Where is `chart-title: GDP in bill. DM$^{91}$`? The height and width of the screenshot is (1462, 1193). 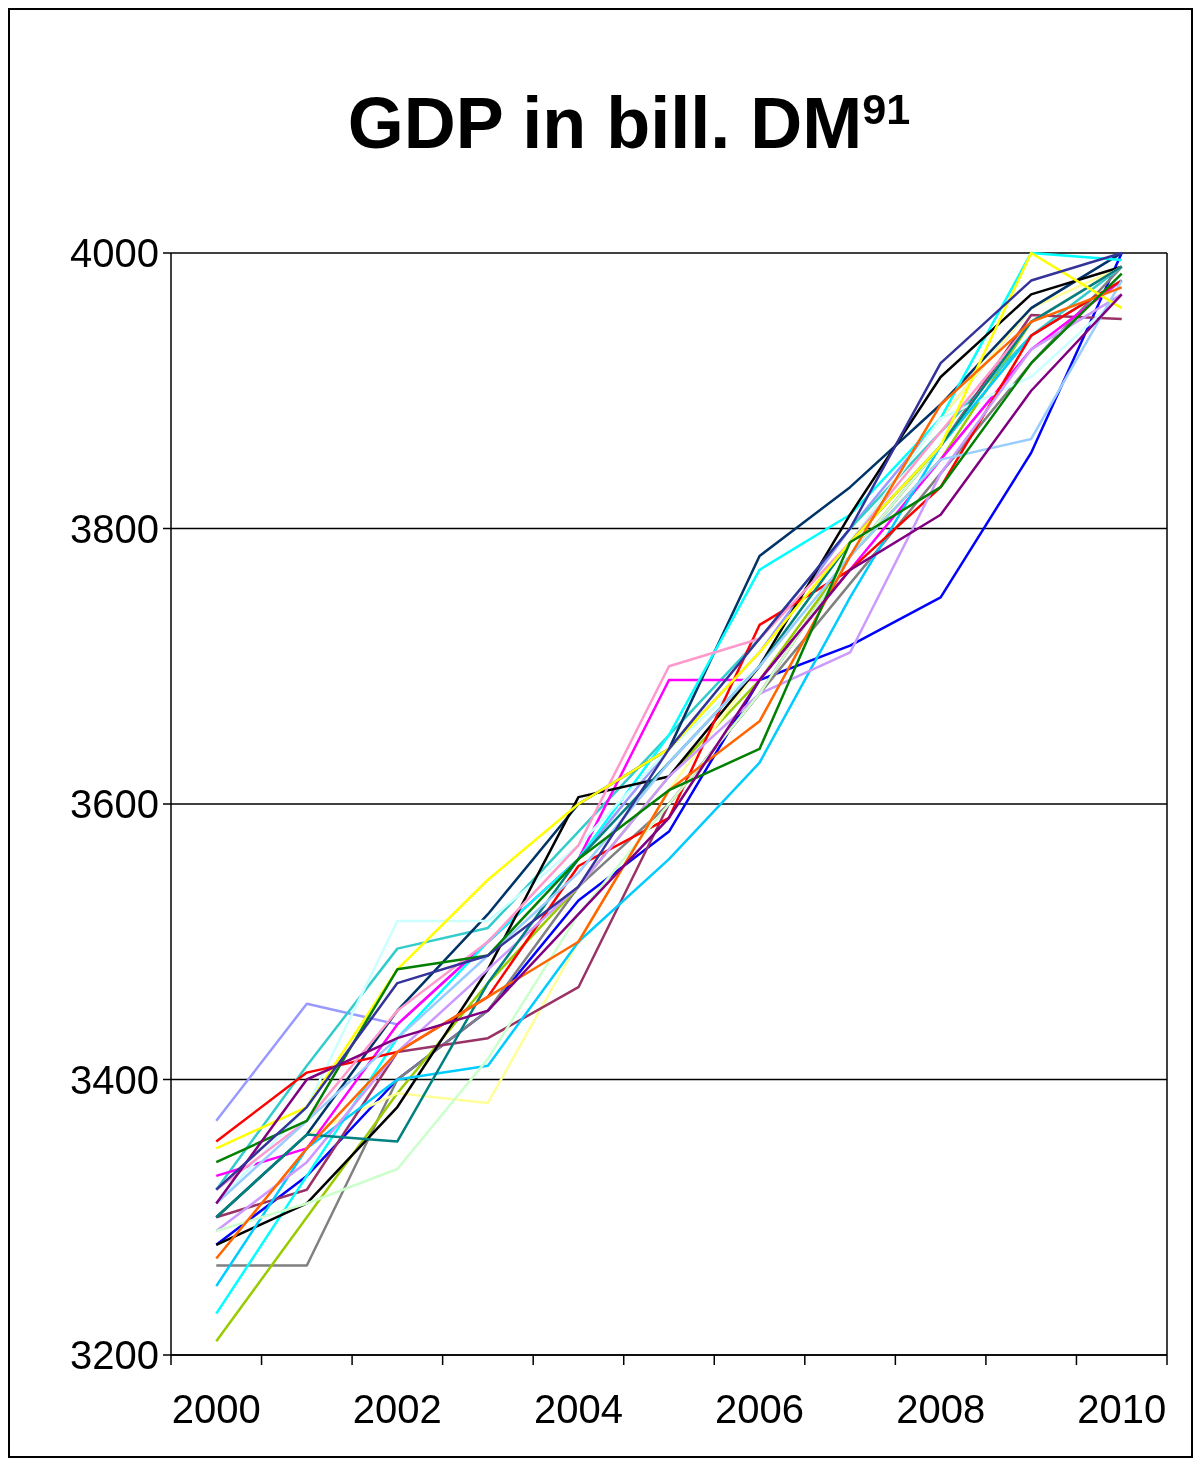 chart-title: GDP in bill. DM$^{91}$ is located at coordinates (629, 123).